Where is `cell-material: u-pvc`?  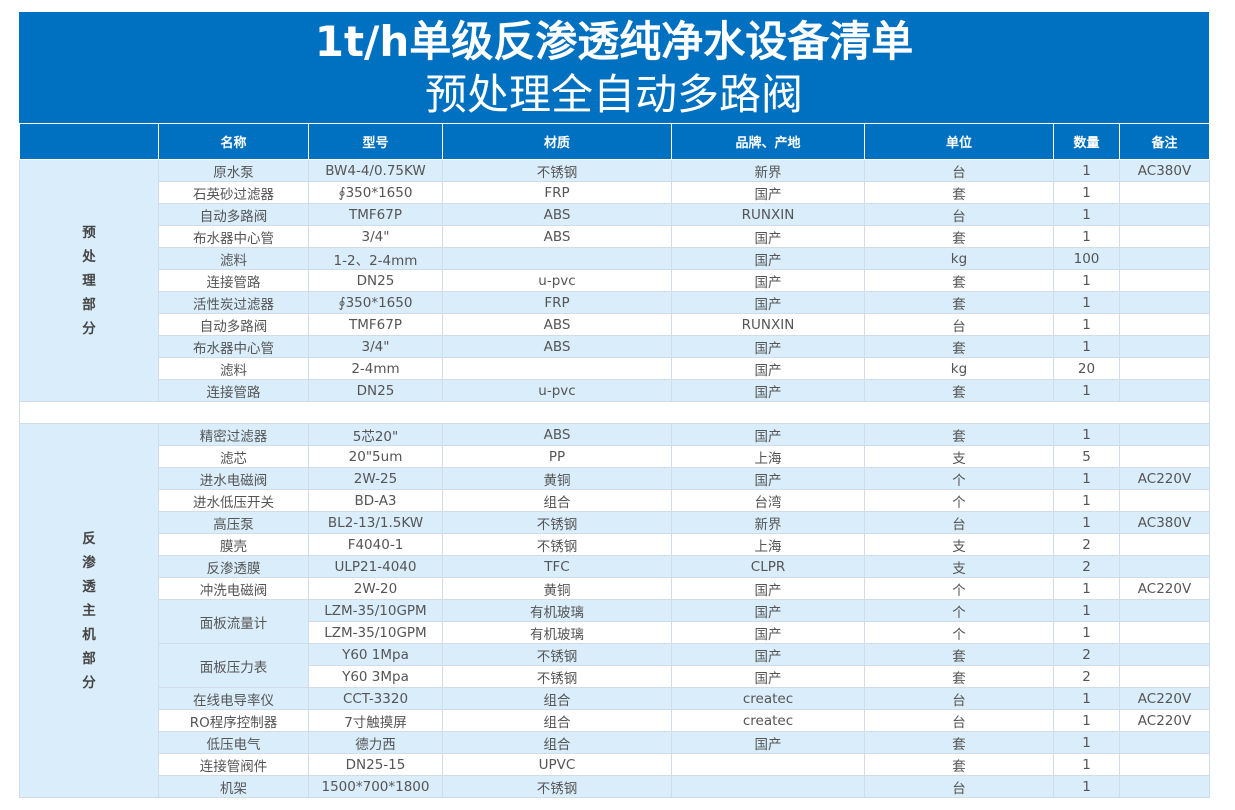
cell-material: u-pvc is located at coordinates (557, 280).